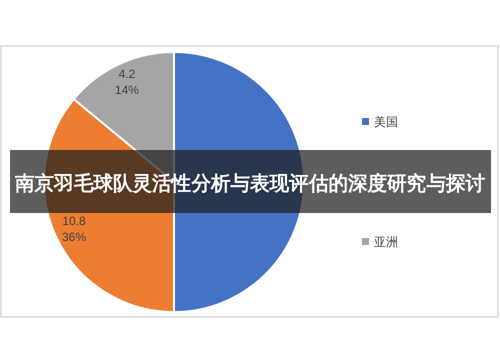 The height and width of the screenshot is (362, 500). What do you see at coordinates (386, 242) in the screenshot?
I see `legend-label: 亚洲` at bounding box center [386, 242].